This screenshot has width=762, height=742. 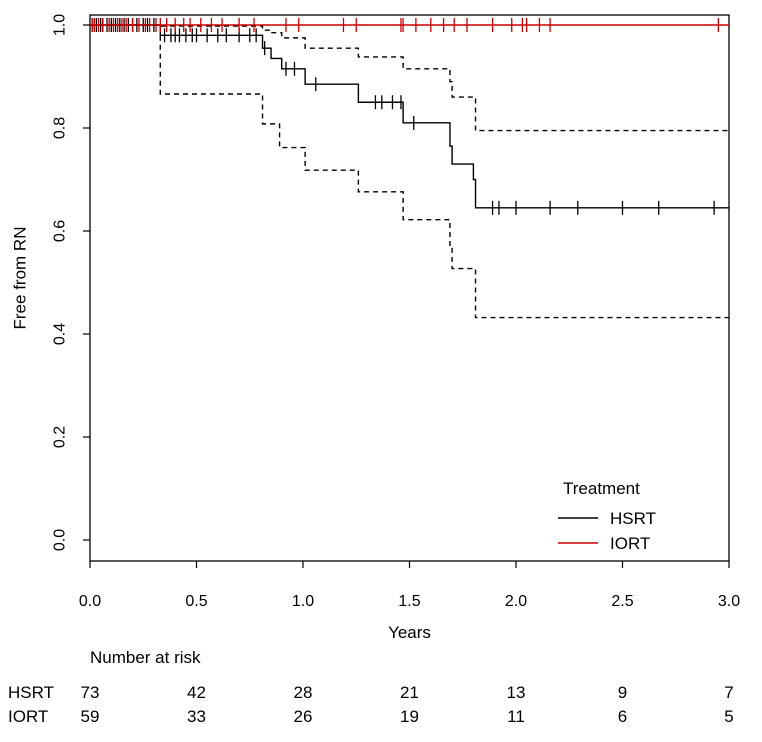 What do you see at coordinates (60, 25) in the screenshot?
I see `y-tick-label: 1.0` at bounding box center [60, 25].